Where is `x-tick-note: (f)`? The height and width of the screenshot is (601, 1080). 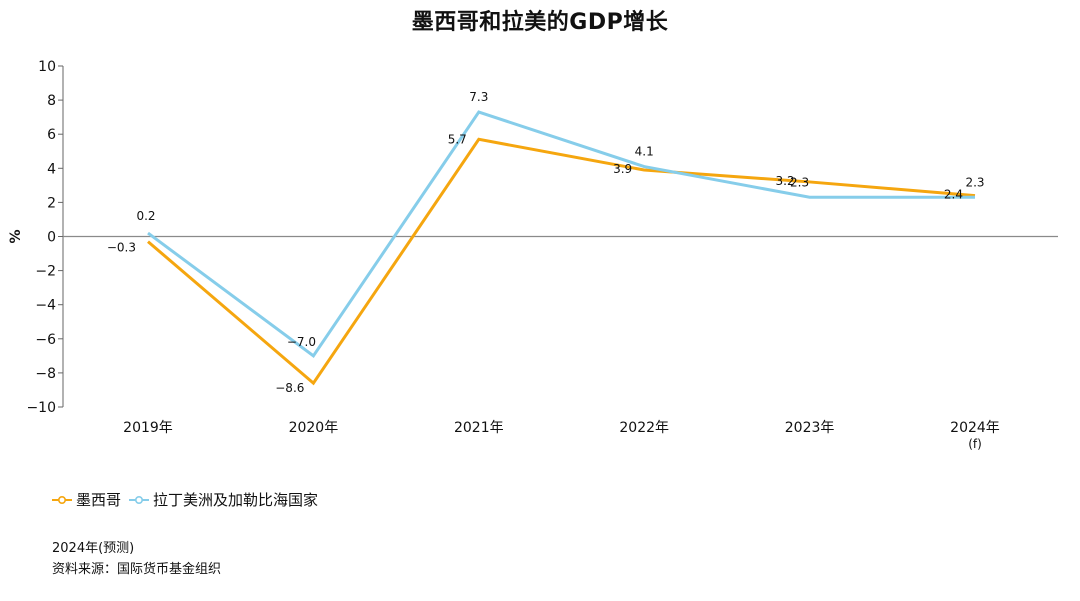
x-tick-note: (f) is located at coordinates (975, 444).